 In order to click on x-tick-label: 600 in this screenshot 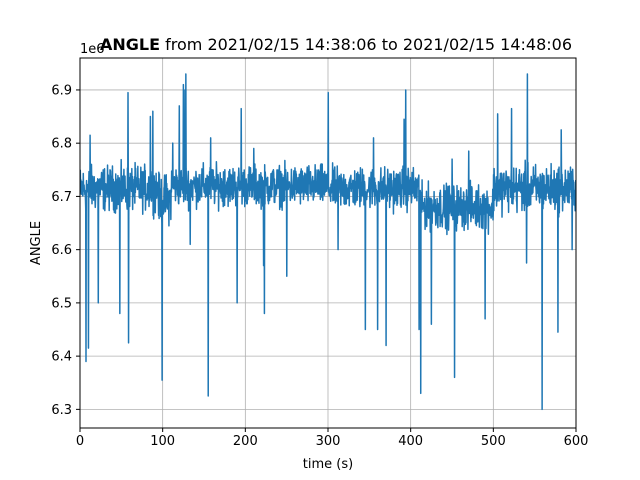, I will do `click(576, 441)`.